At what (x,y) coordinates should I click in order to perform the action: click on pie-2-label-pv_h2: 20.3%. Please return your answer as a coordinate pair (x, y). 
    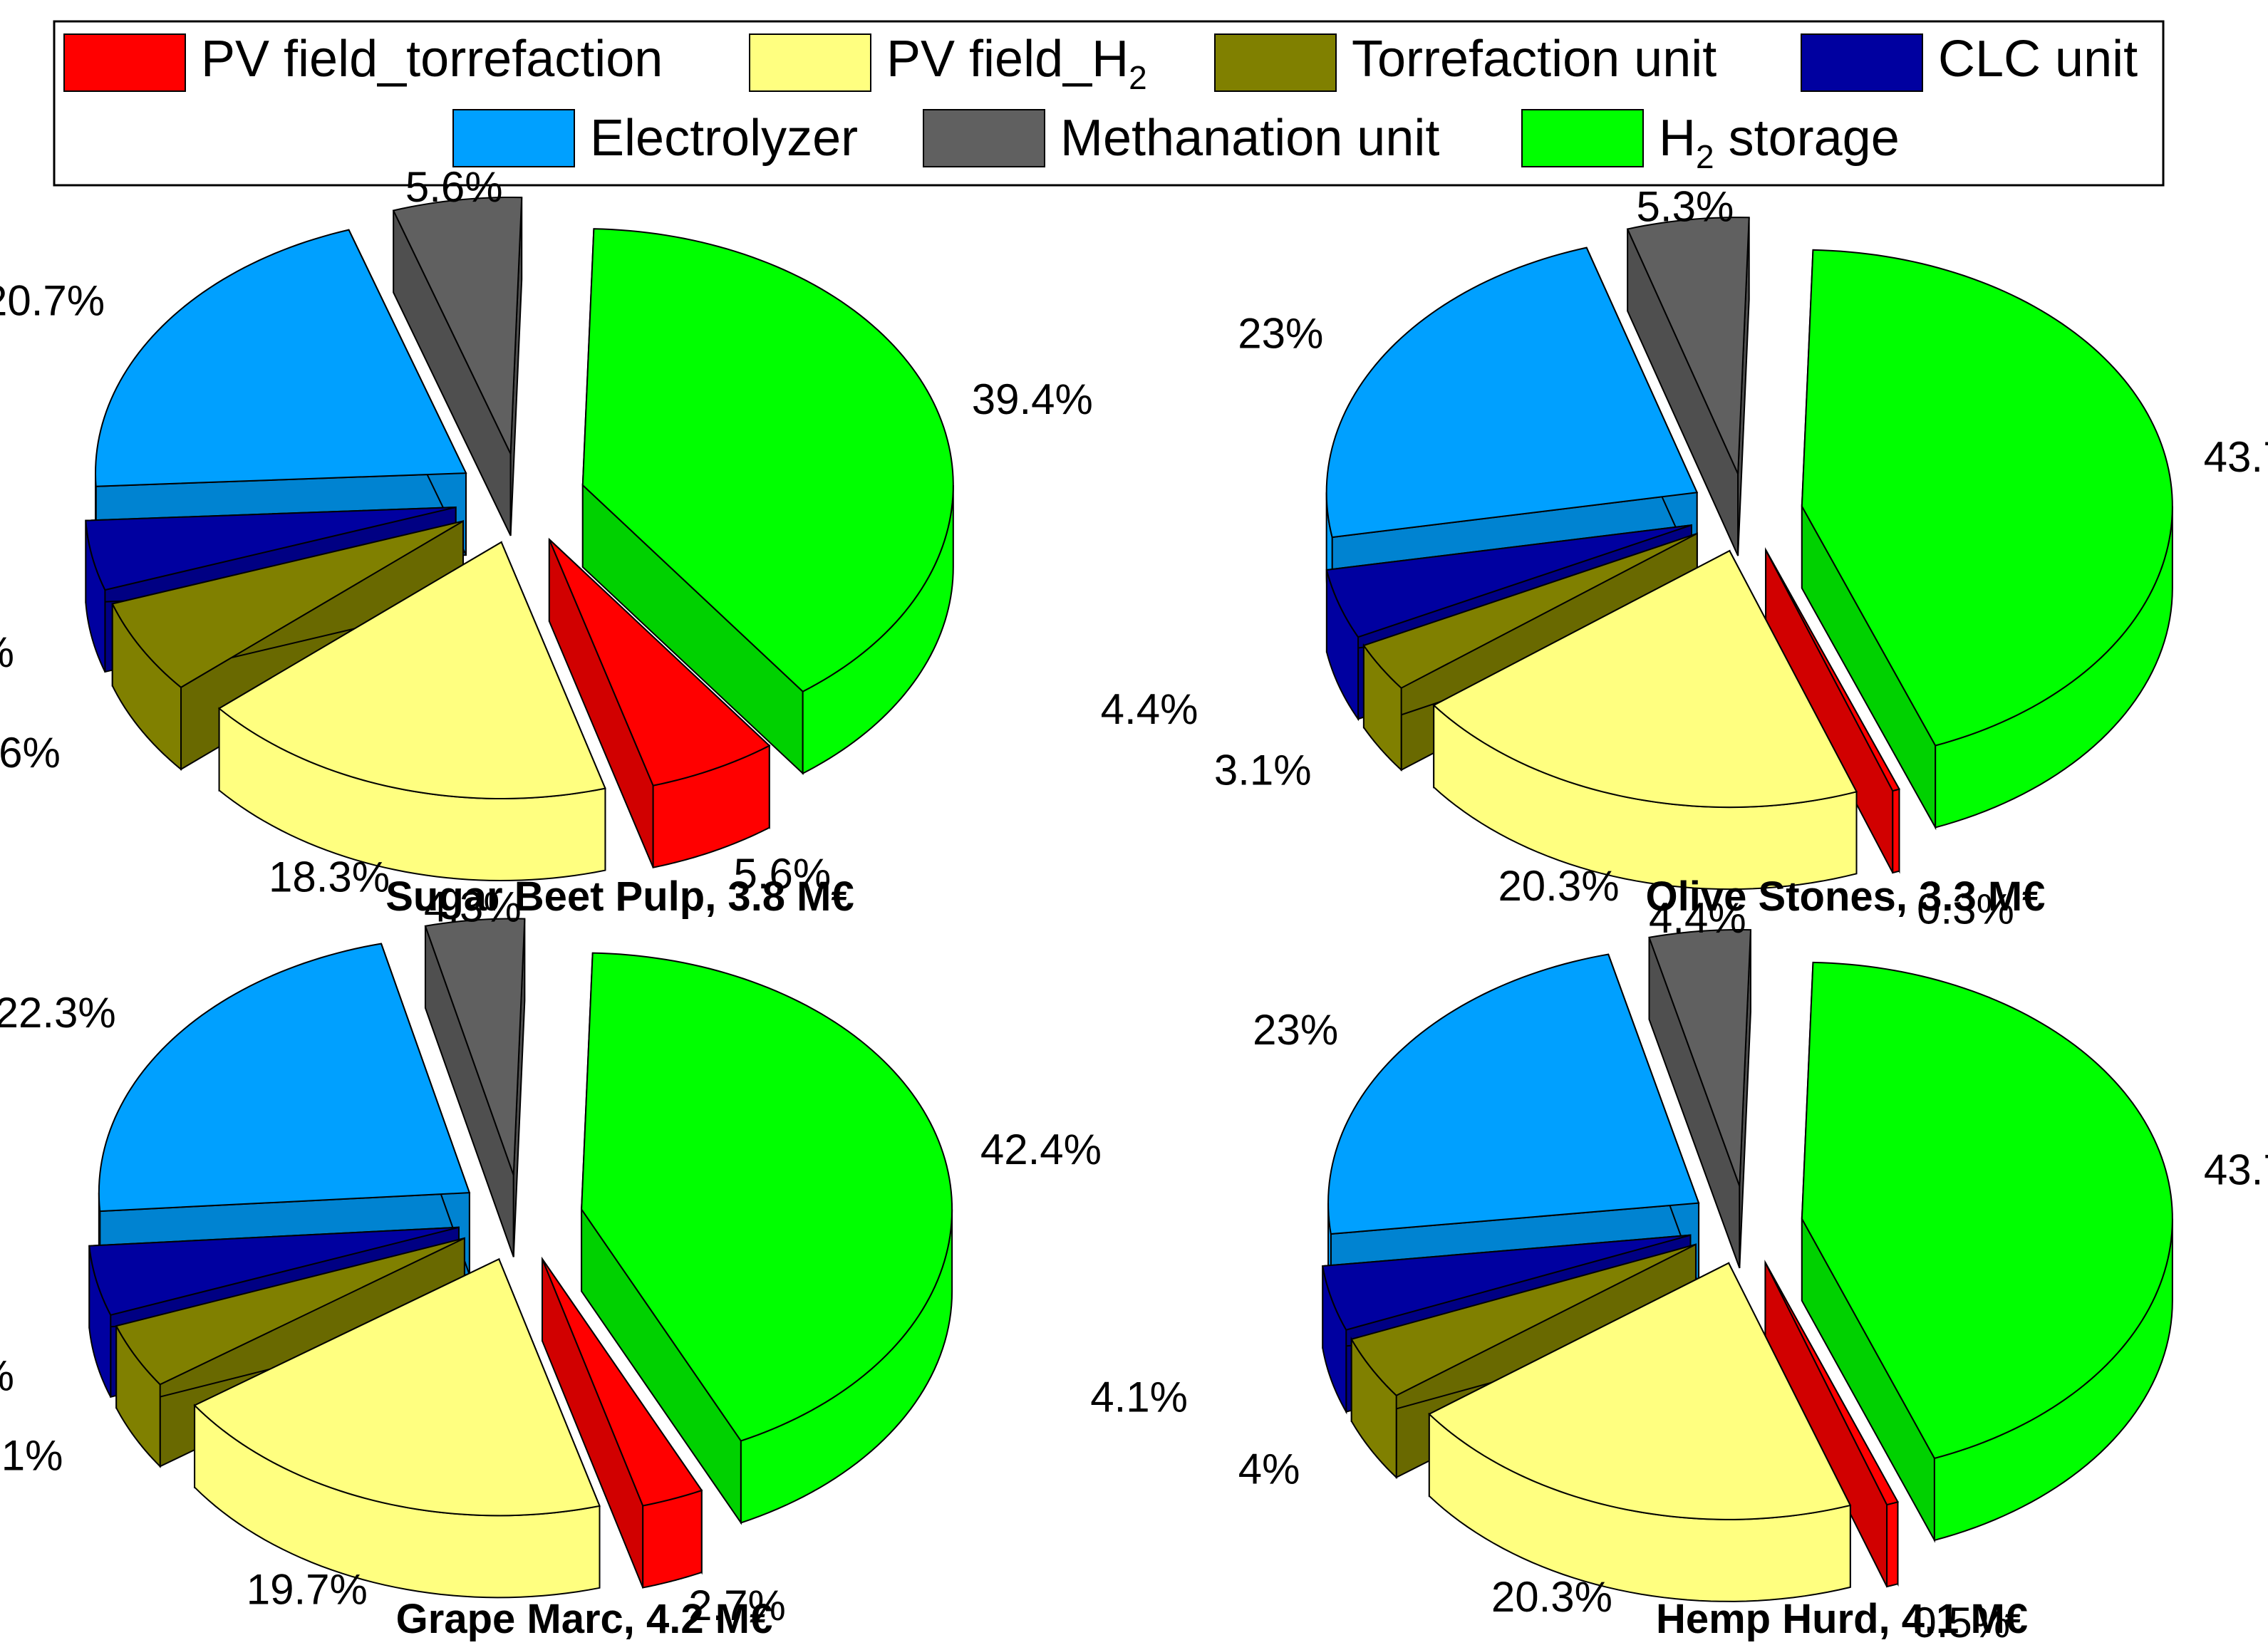
    Looking at the image, I should click on (1558, 886).